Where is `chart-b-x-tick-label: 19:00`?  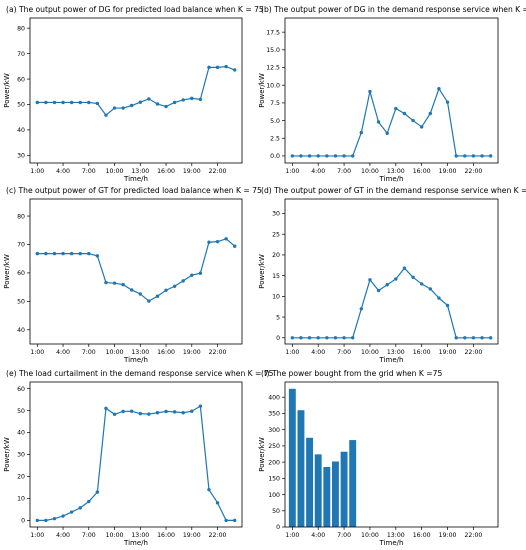
chart-b-x-tick-label: 19:00 is located at coordinates (448, 171).